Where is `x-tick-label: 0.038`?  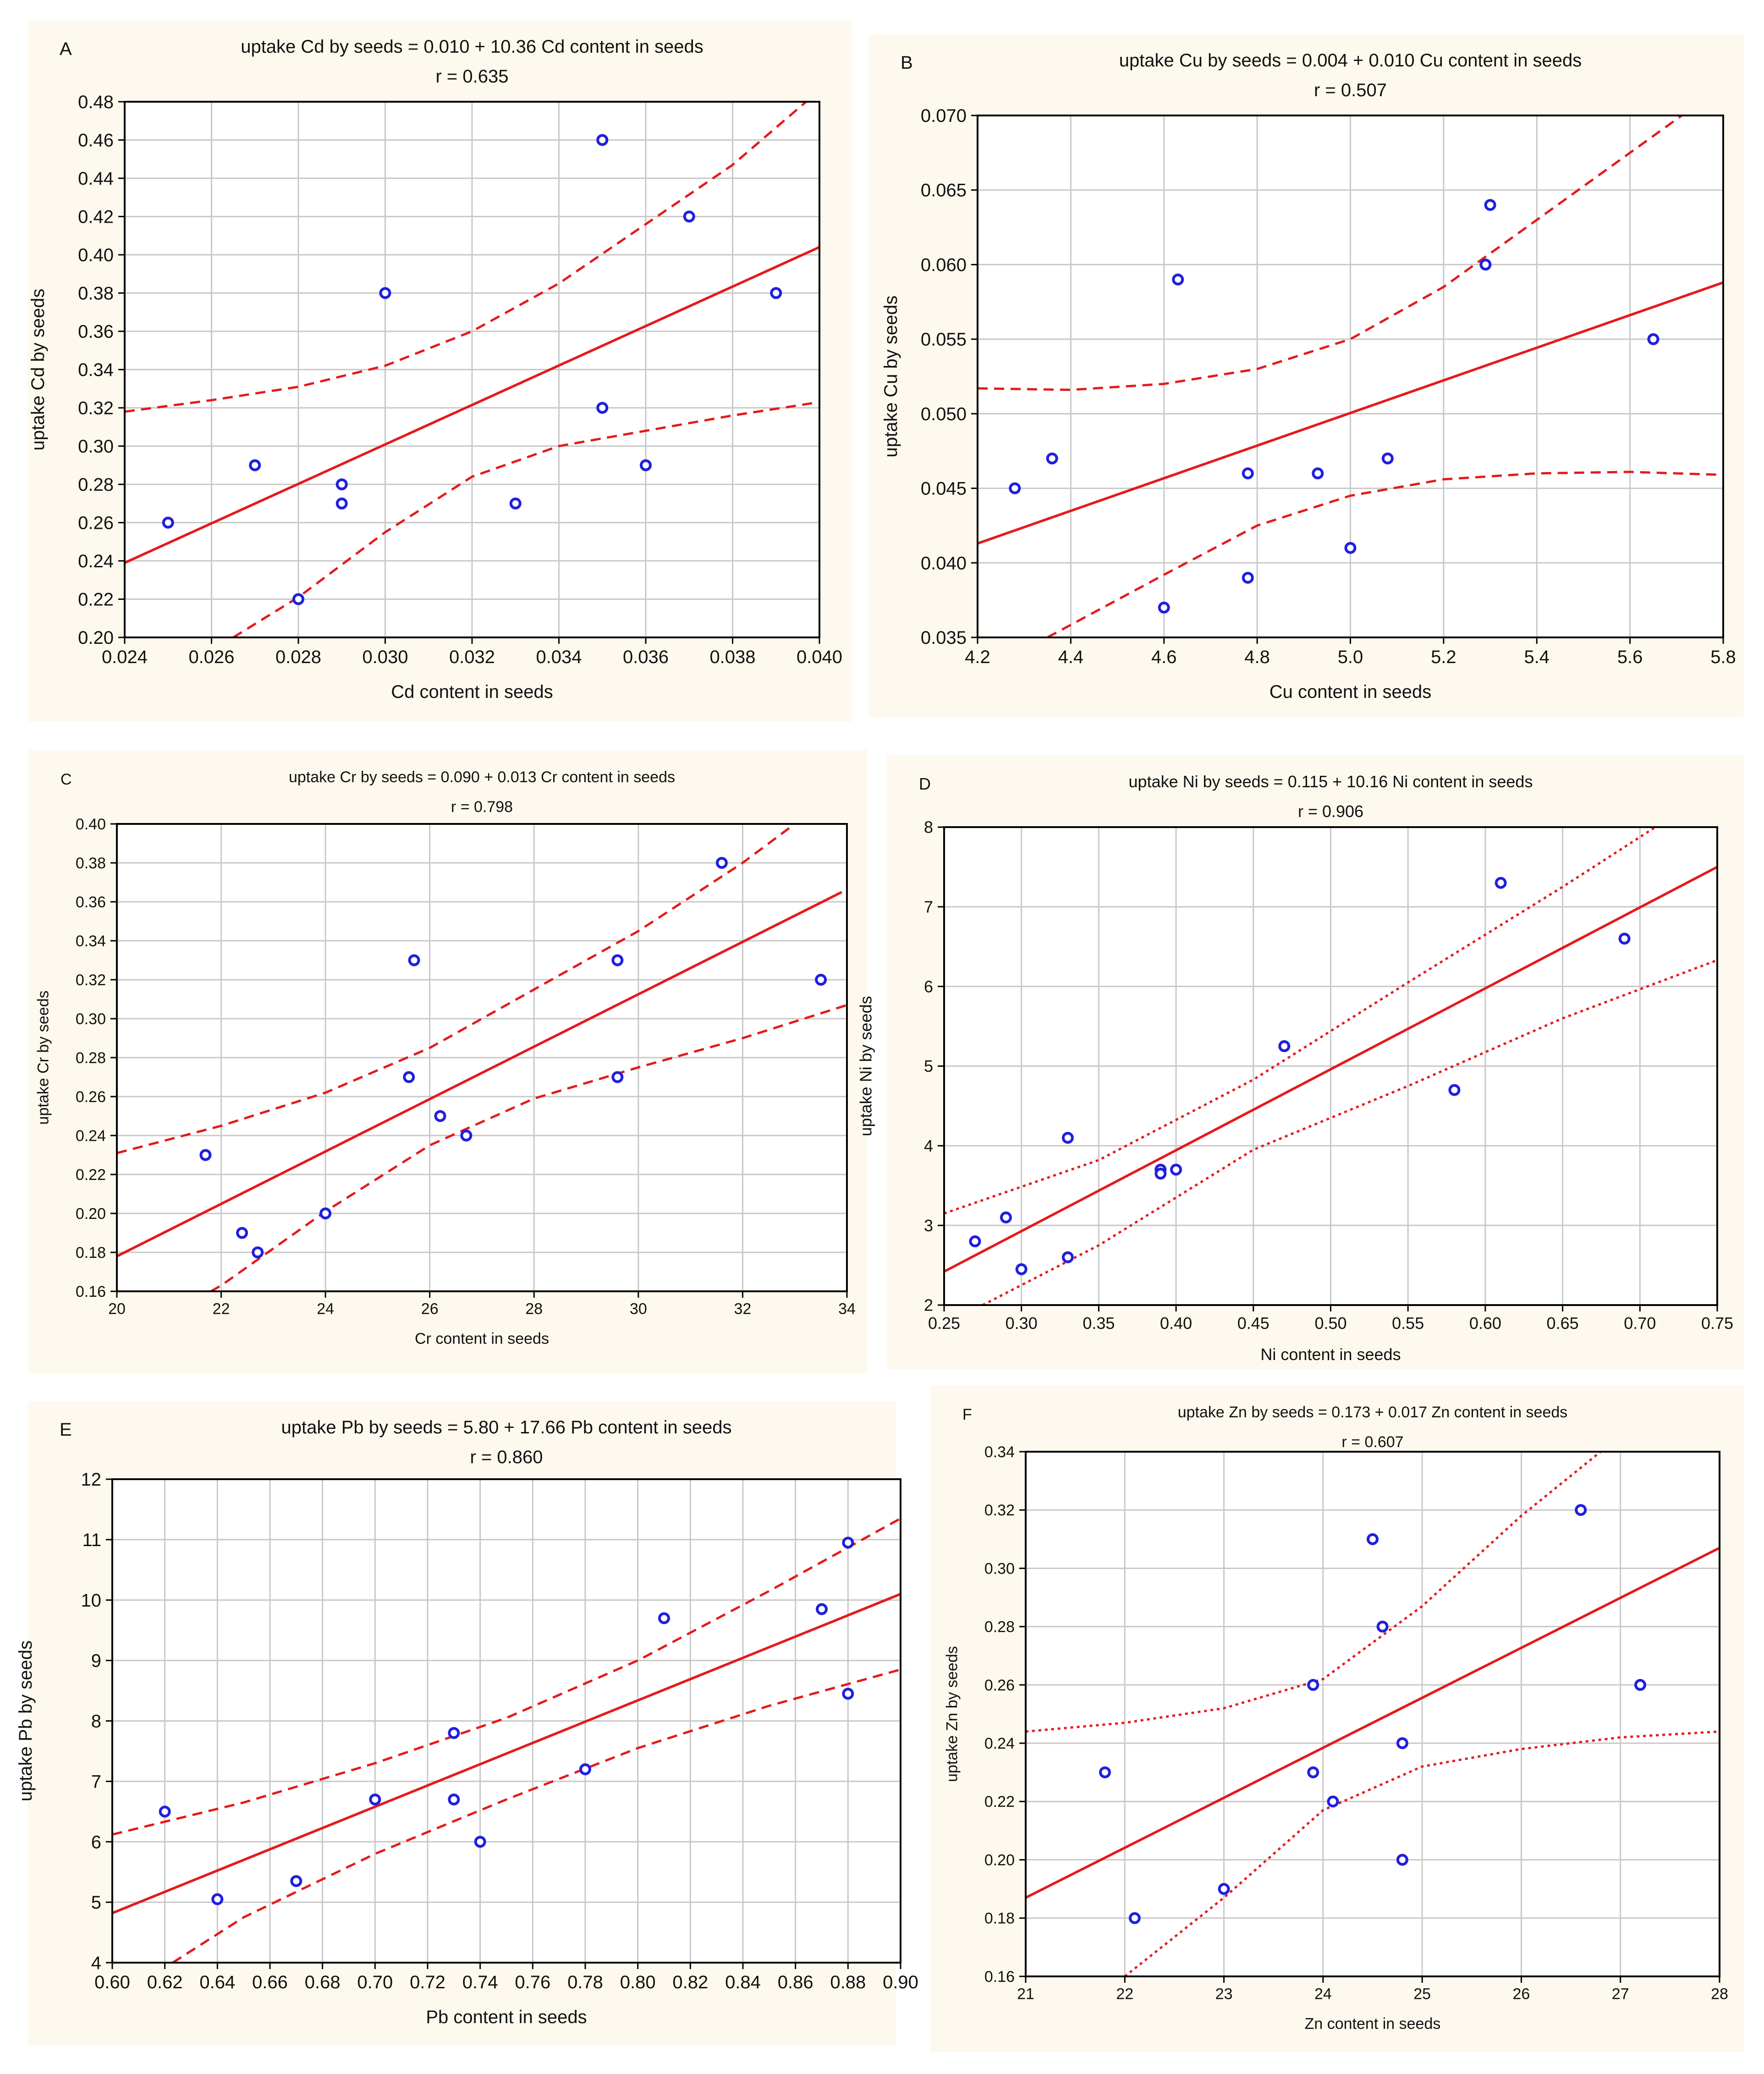 x-tick-label: 0.038 is located at coordinates (732, 657).